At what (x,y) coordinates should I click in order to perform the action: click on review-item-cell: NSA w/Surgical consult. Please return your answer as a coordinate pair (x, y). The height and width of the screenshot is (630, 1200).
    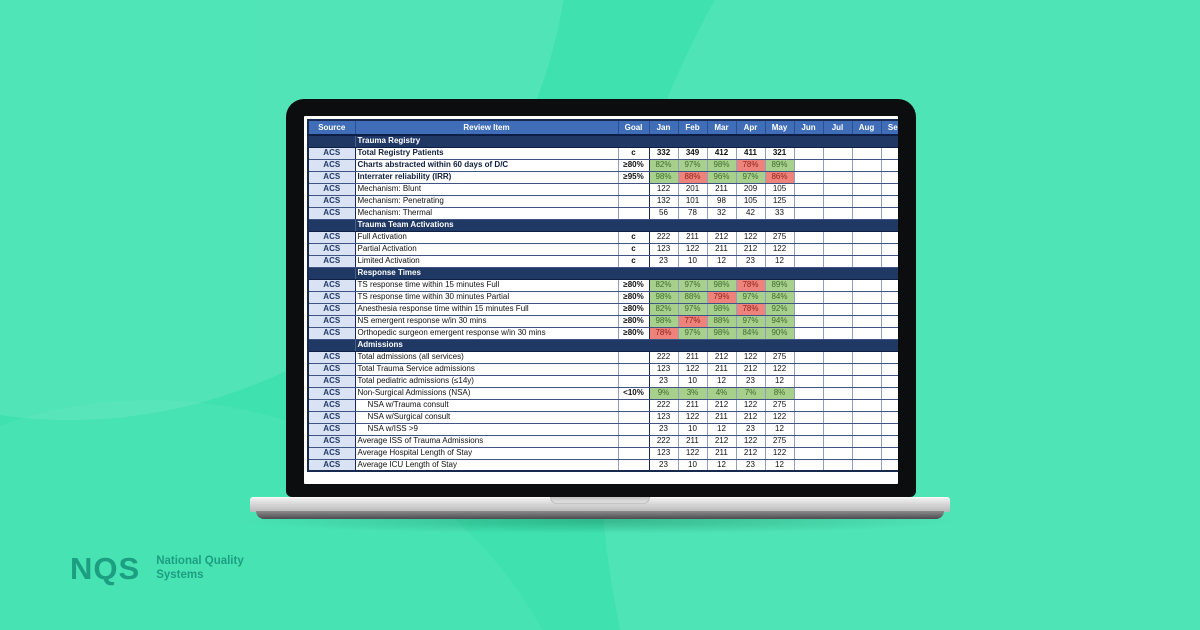
    Looking at the image, I should click on (487, 417).